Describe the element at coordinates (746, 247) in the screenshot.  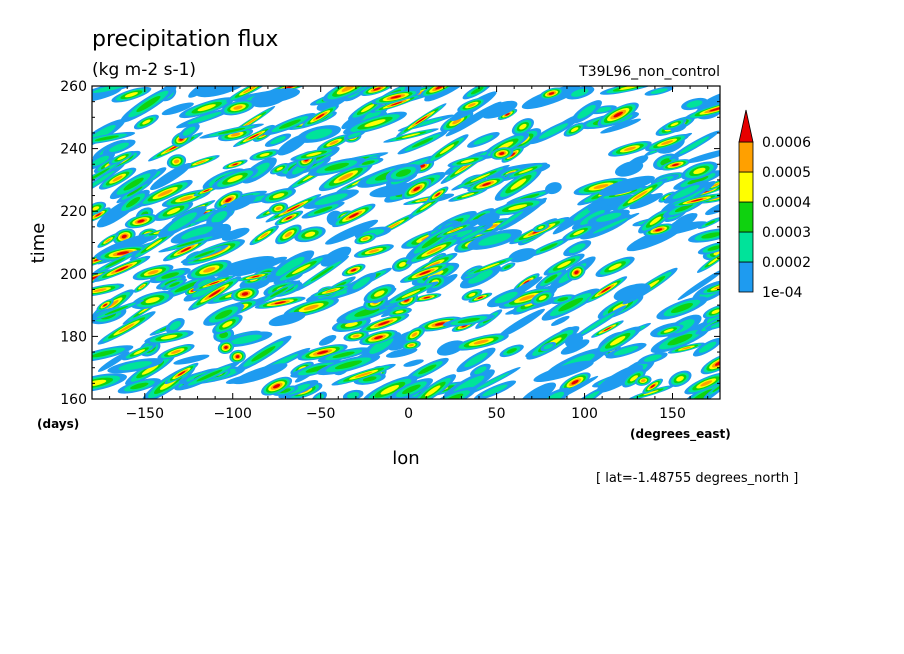
I see `colorbar-swatch` at that location.